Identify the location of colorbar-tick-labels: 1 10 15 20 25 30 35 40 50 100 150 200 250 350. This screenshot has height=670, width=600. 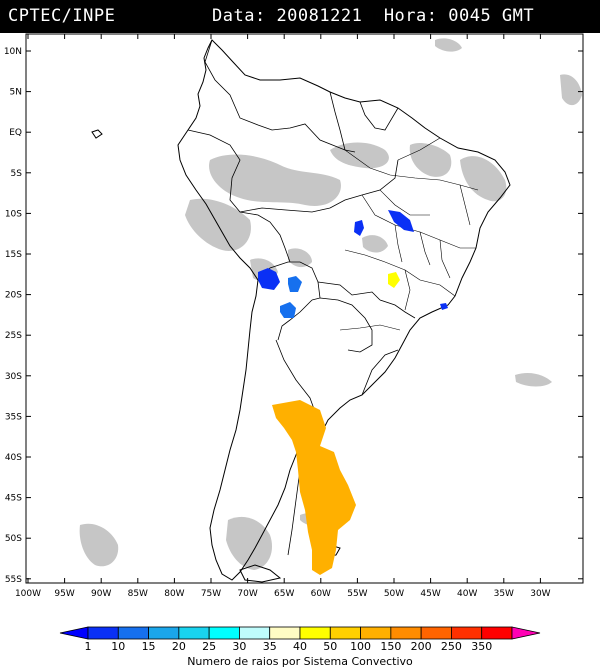
(289, 646).